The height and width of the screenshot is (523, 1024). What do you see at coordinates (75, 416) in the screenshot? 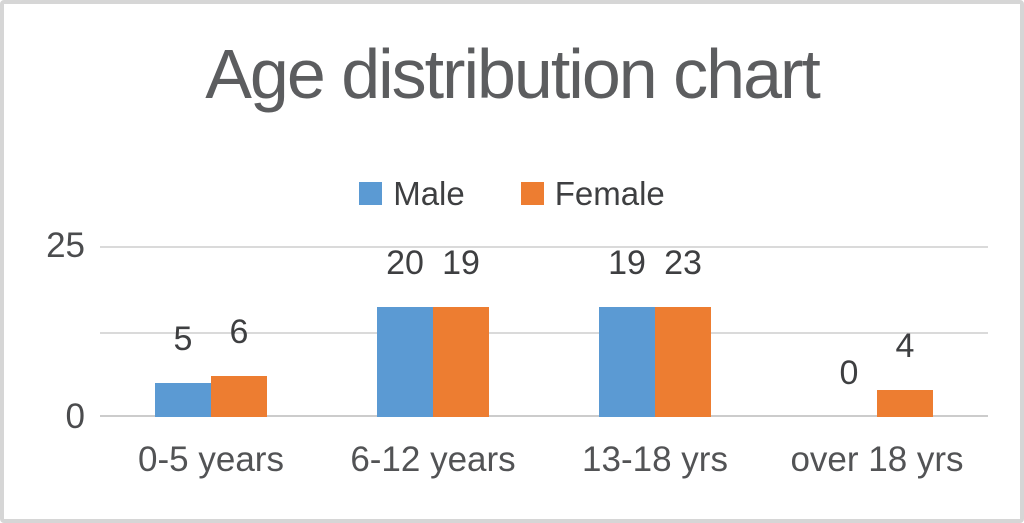
I see `ytick-label-0: 0` at bounding box center [75, 416].